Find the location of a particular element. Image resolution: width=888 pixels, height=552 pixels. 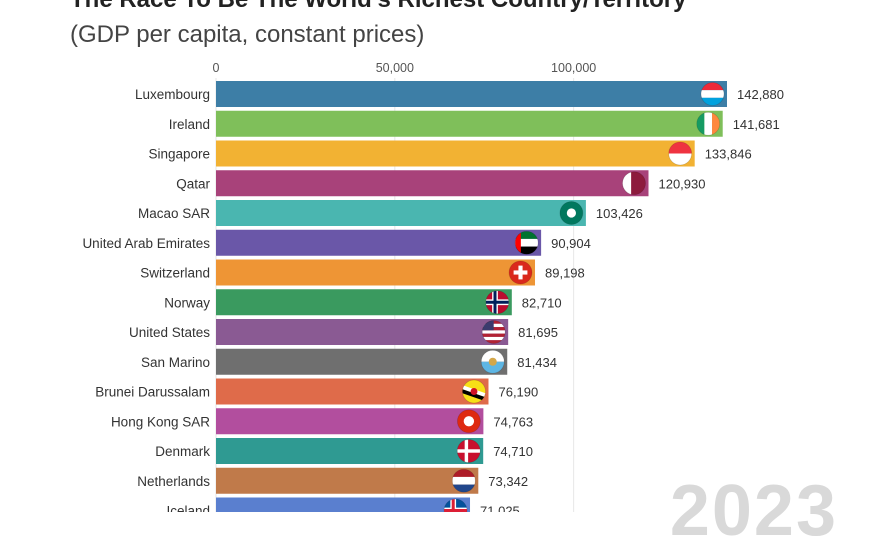

luxembourg-flag-icon is located at coordinates (712, 94).